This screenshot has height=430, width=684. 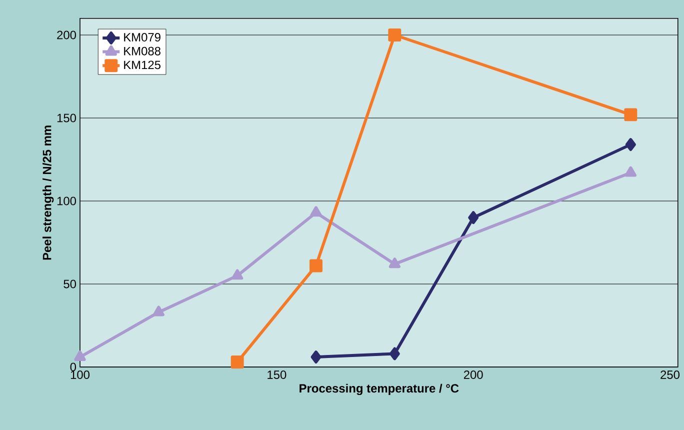 I want to click on y-tick-label: 50, so click(x=70, y=284).